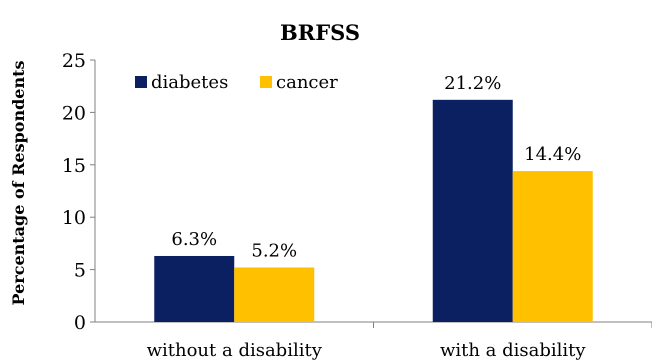 The height and width of the screenshot is (364, 652). I want to click on chart-title: BRFSS, so click(320, 32).